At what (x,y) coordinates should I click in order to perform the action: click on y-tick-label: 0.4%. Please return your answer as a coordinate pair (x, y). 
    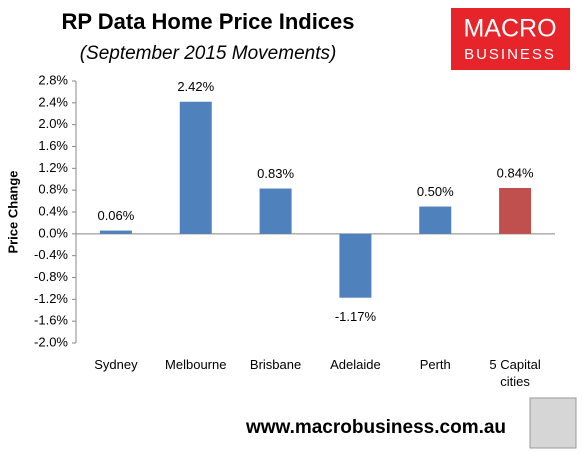
    Looking at the image, I should click on (53, 210).